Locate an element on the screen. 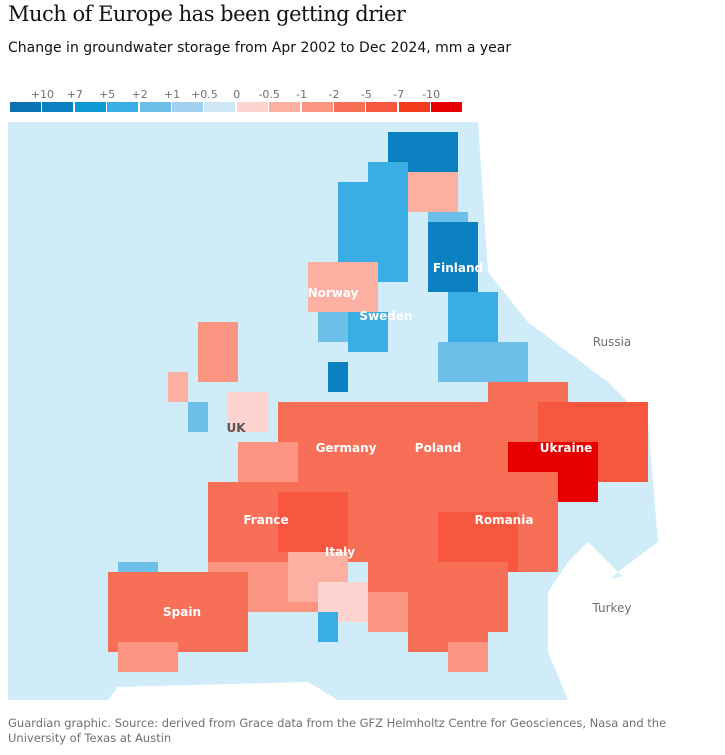 Image resolution: width=725 pixels, height=755 pixels. legend-label: +10 is located at coordinates (42, 94).